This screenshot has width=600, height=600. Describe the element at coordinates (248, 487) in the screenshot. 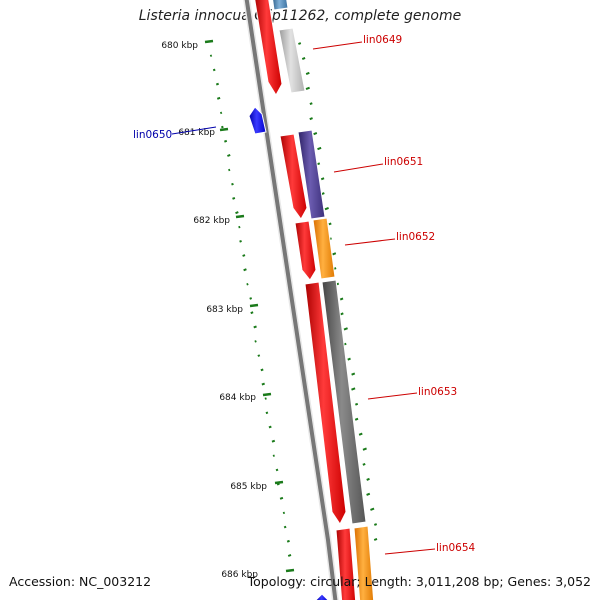

I see `tick-label-685: 685 kbp` at that location.